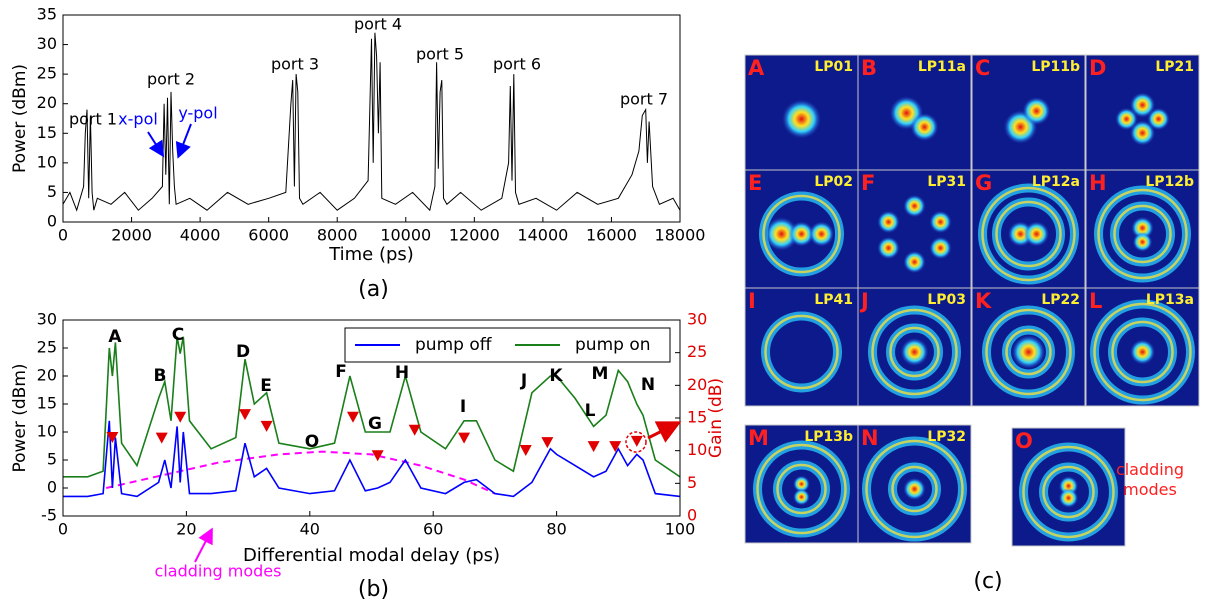  What do you see at coordinates (982, 68) in the screenshot?
I see `tile-letter: C` at bounding box center [982, 68].